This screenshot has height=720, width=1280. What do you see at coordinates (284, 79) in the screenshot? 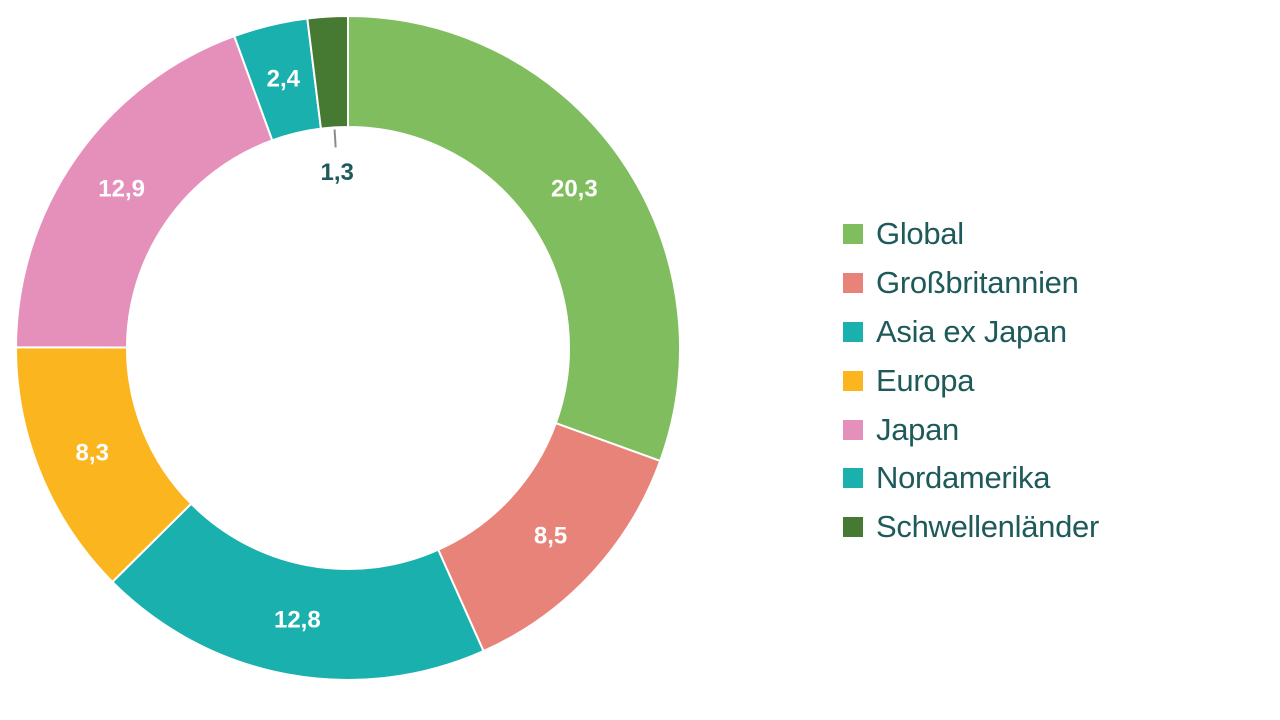
I see `slice-label-asia-ex-japan: 2,4` at bounding box center [284, 79].